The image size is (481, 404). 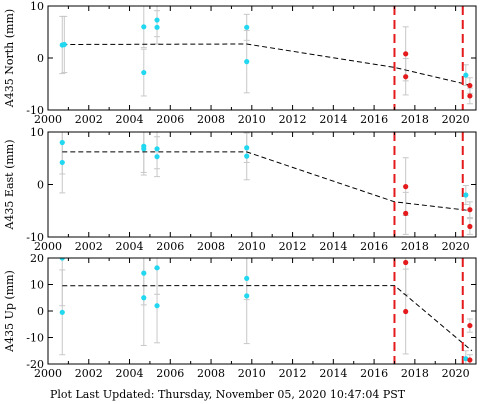 What do you see at coordinates (211, 246) in the screenshot?
I see `a435-east-mm-x-tick-label-2008: 2008` at bounding box center [211, 246].